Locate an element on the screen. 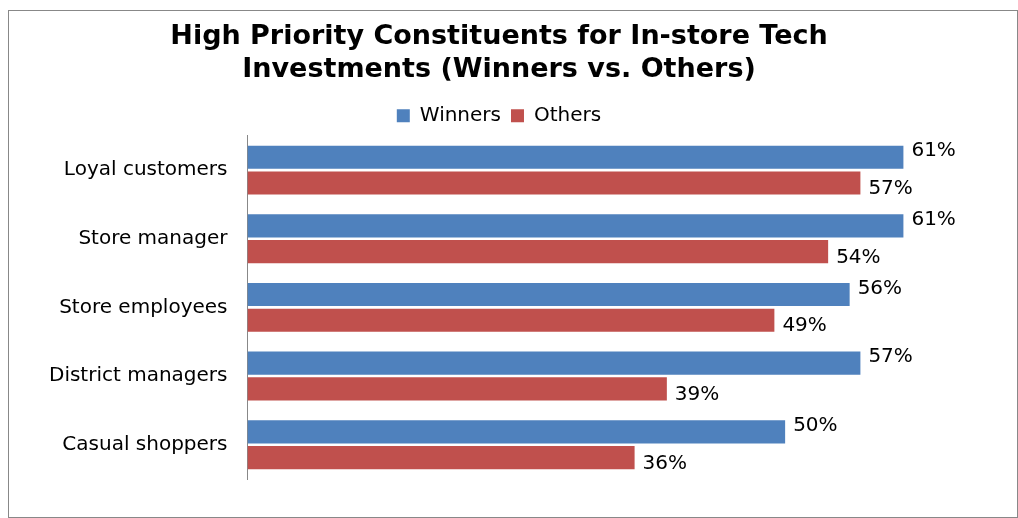  data-label: 49% is located at coordinates (804, 324).